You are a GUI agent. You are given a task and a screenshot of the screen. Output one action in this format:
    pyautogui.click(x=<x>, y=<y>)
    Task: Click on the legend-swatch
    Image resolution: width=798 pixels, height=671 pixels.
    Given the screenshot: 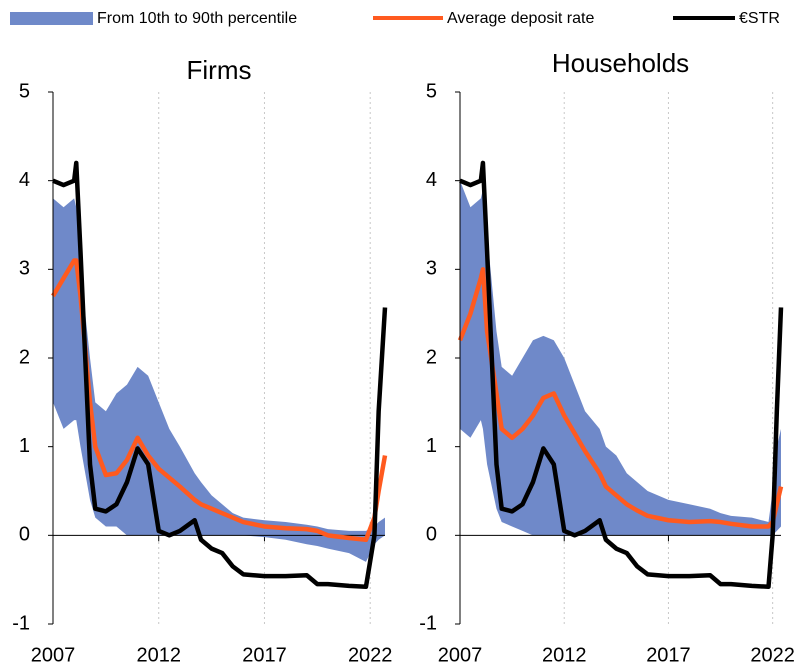 What is the action you would take?
    pyautogui.click(x=51, y=18)
    